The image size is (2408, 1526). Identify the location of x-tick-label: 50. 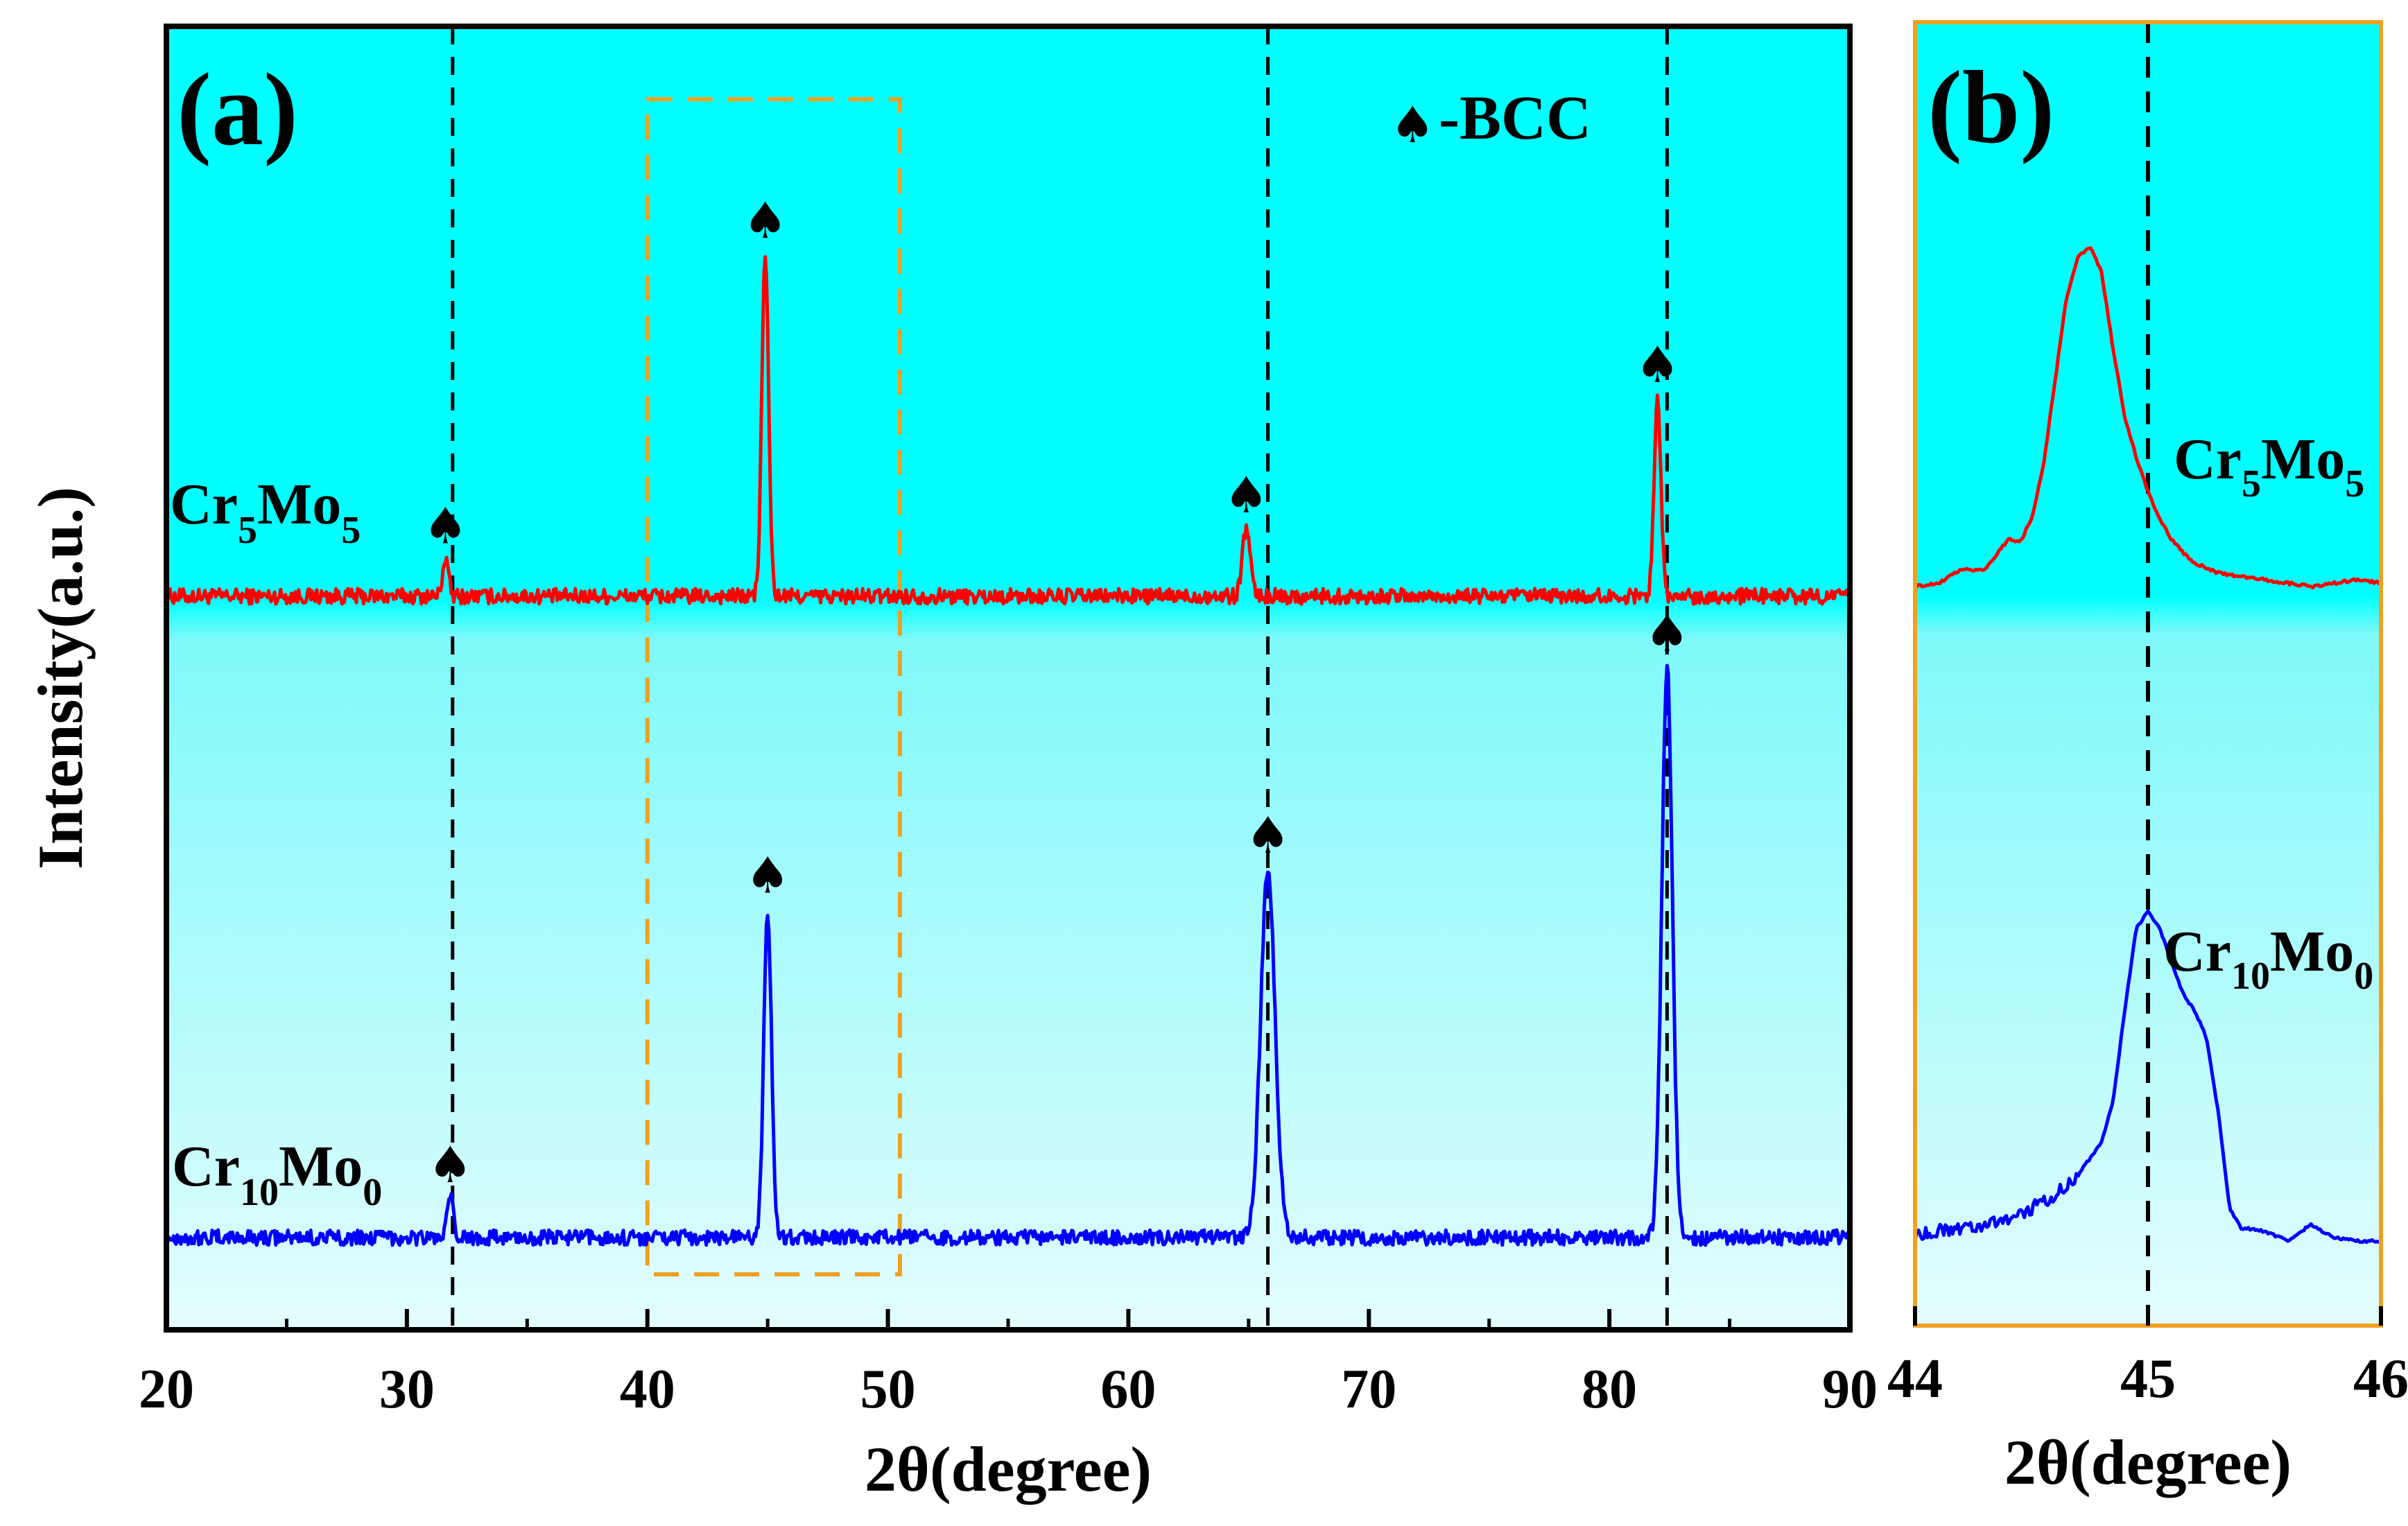
(888, 1389).